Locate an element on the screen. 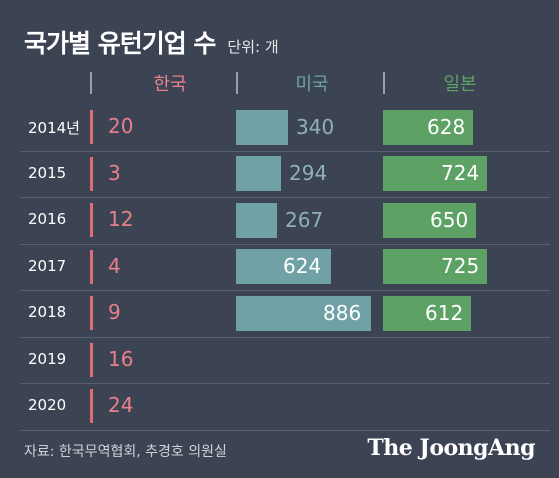  japan-value: 724 is located at coordinates (460, 173).